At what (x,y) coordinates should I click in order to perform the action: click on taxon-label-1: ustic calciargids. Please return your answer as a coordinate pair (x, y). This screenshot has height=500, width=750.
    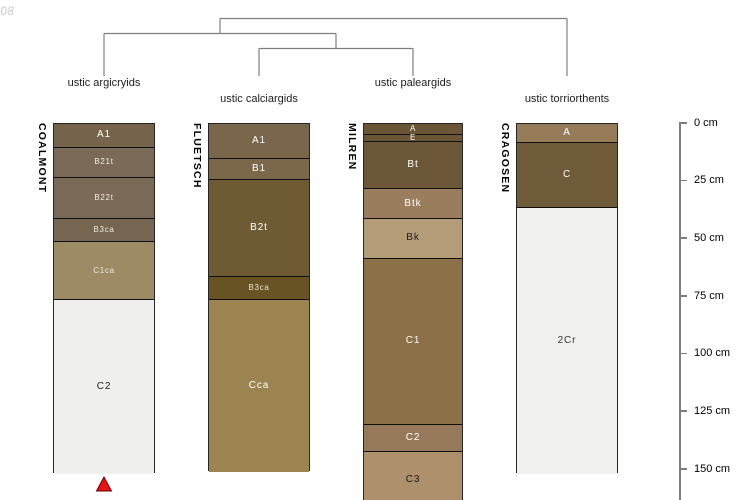
    Looking at the image, I should click on (259, 99).